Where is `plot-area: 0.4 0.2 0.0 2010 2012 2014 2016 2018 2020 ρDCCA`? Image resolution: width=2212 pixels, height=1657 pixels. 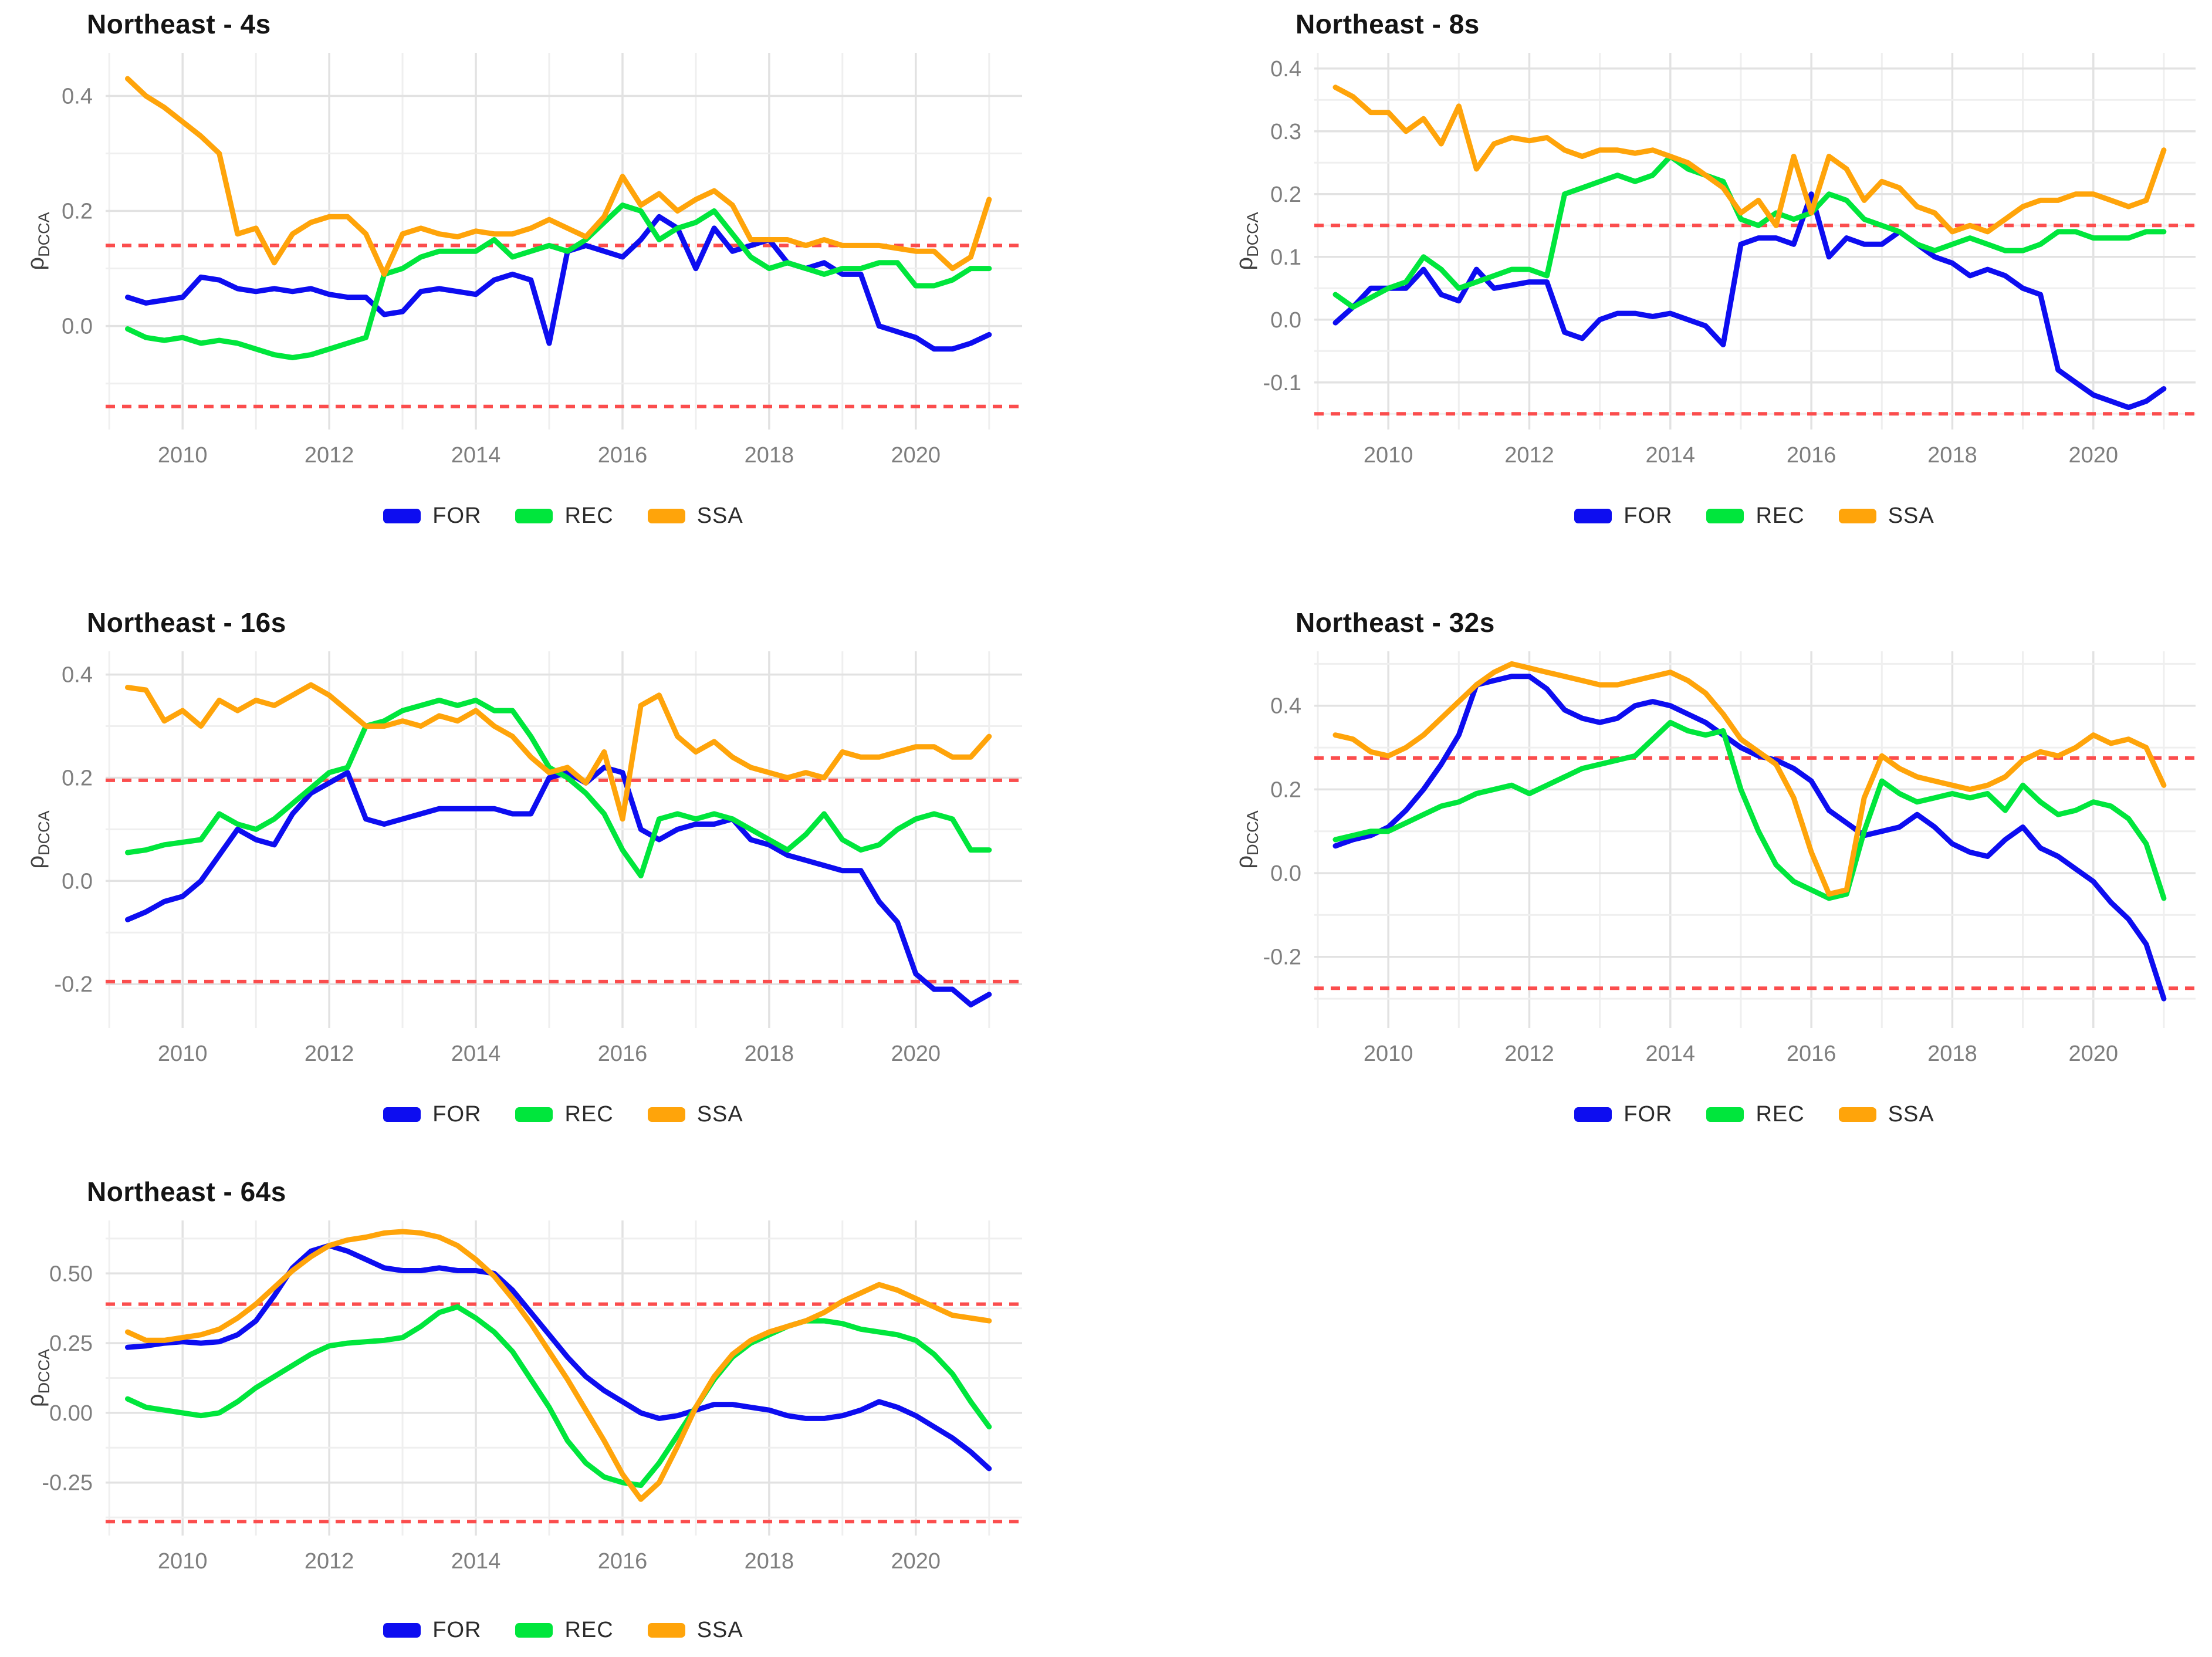
plot-area: 0.4 0.2 0.0 2010 2012 2014 2016 2018 2020 ρDCCA is located at coordinates (528, 265).